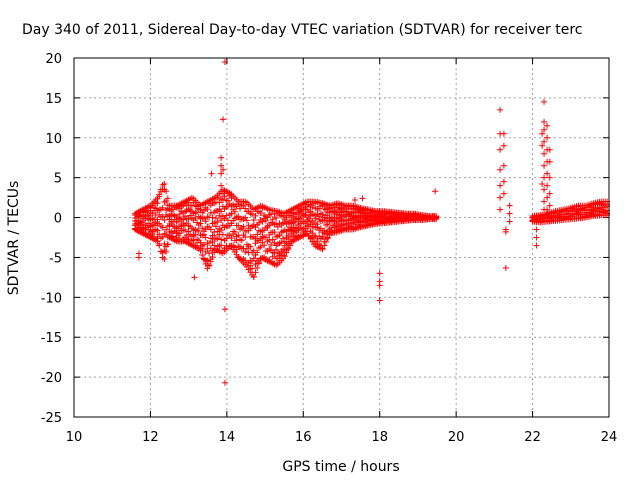 The width and height of the screenshot is (640, 480). What do you see at coordinates (303, 437) in the screenshot?
I see `x-tick-label: 16` at bounding box center [303, 437].